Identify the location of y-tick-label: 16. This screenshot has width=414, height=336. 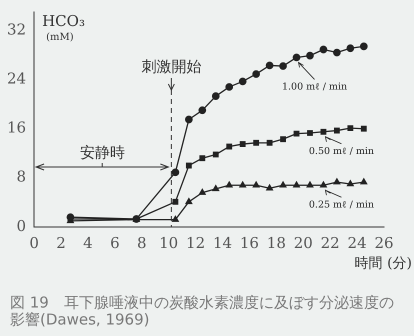
(16, 127).